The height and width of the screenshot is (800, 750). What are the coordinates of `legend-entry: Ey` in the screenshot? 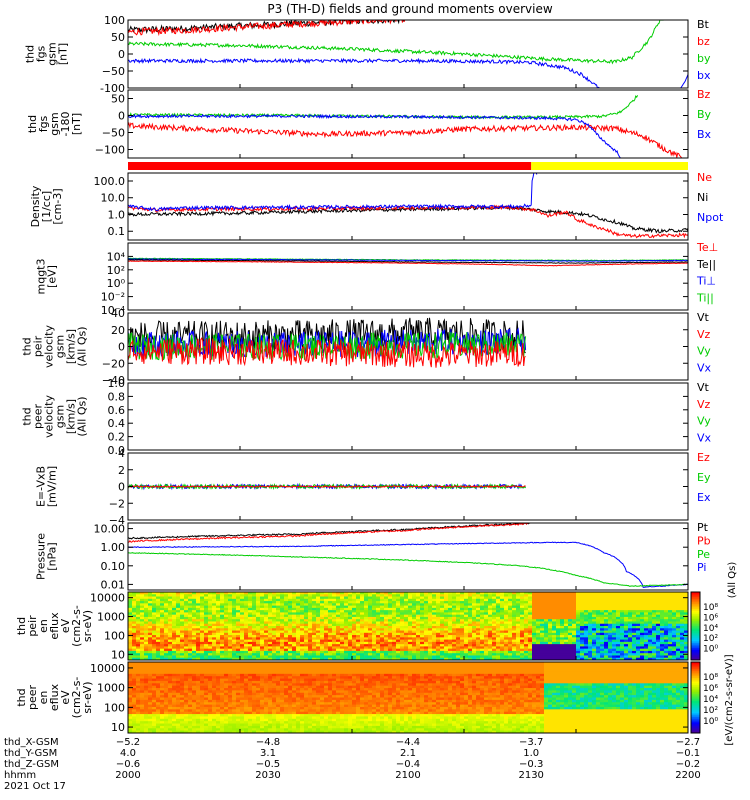 It's located at (704, 477).